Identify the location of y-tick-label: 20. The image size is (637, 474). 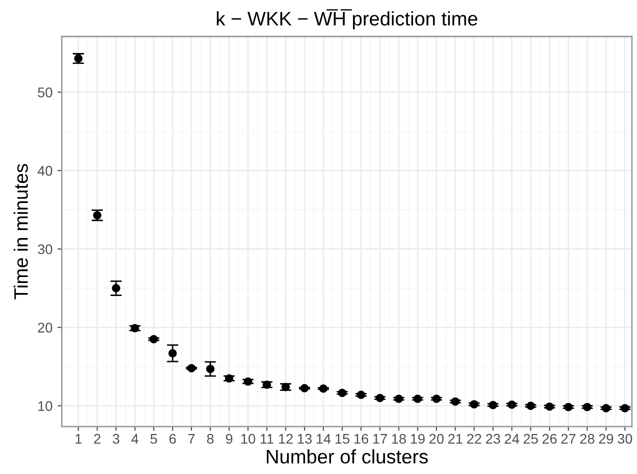
(45, 327).